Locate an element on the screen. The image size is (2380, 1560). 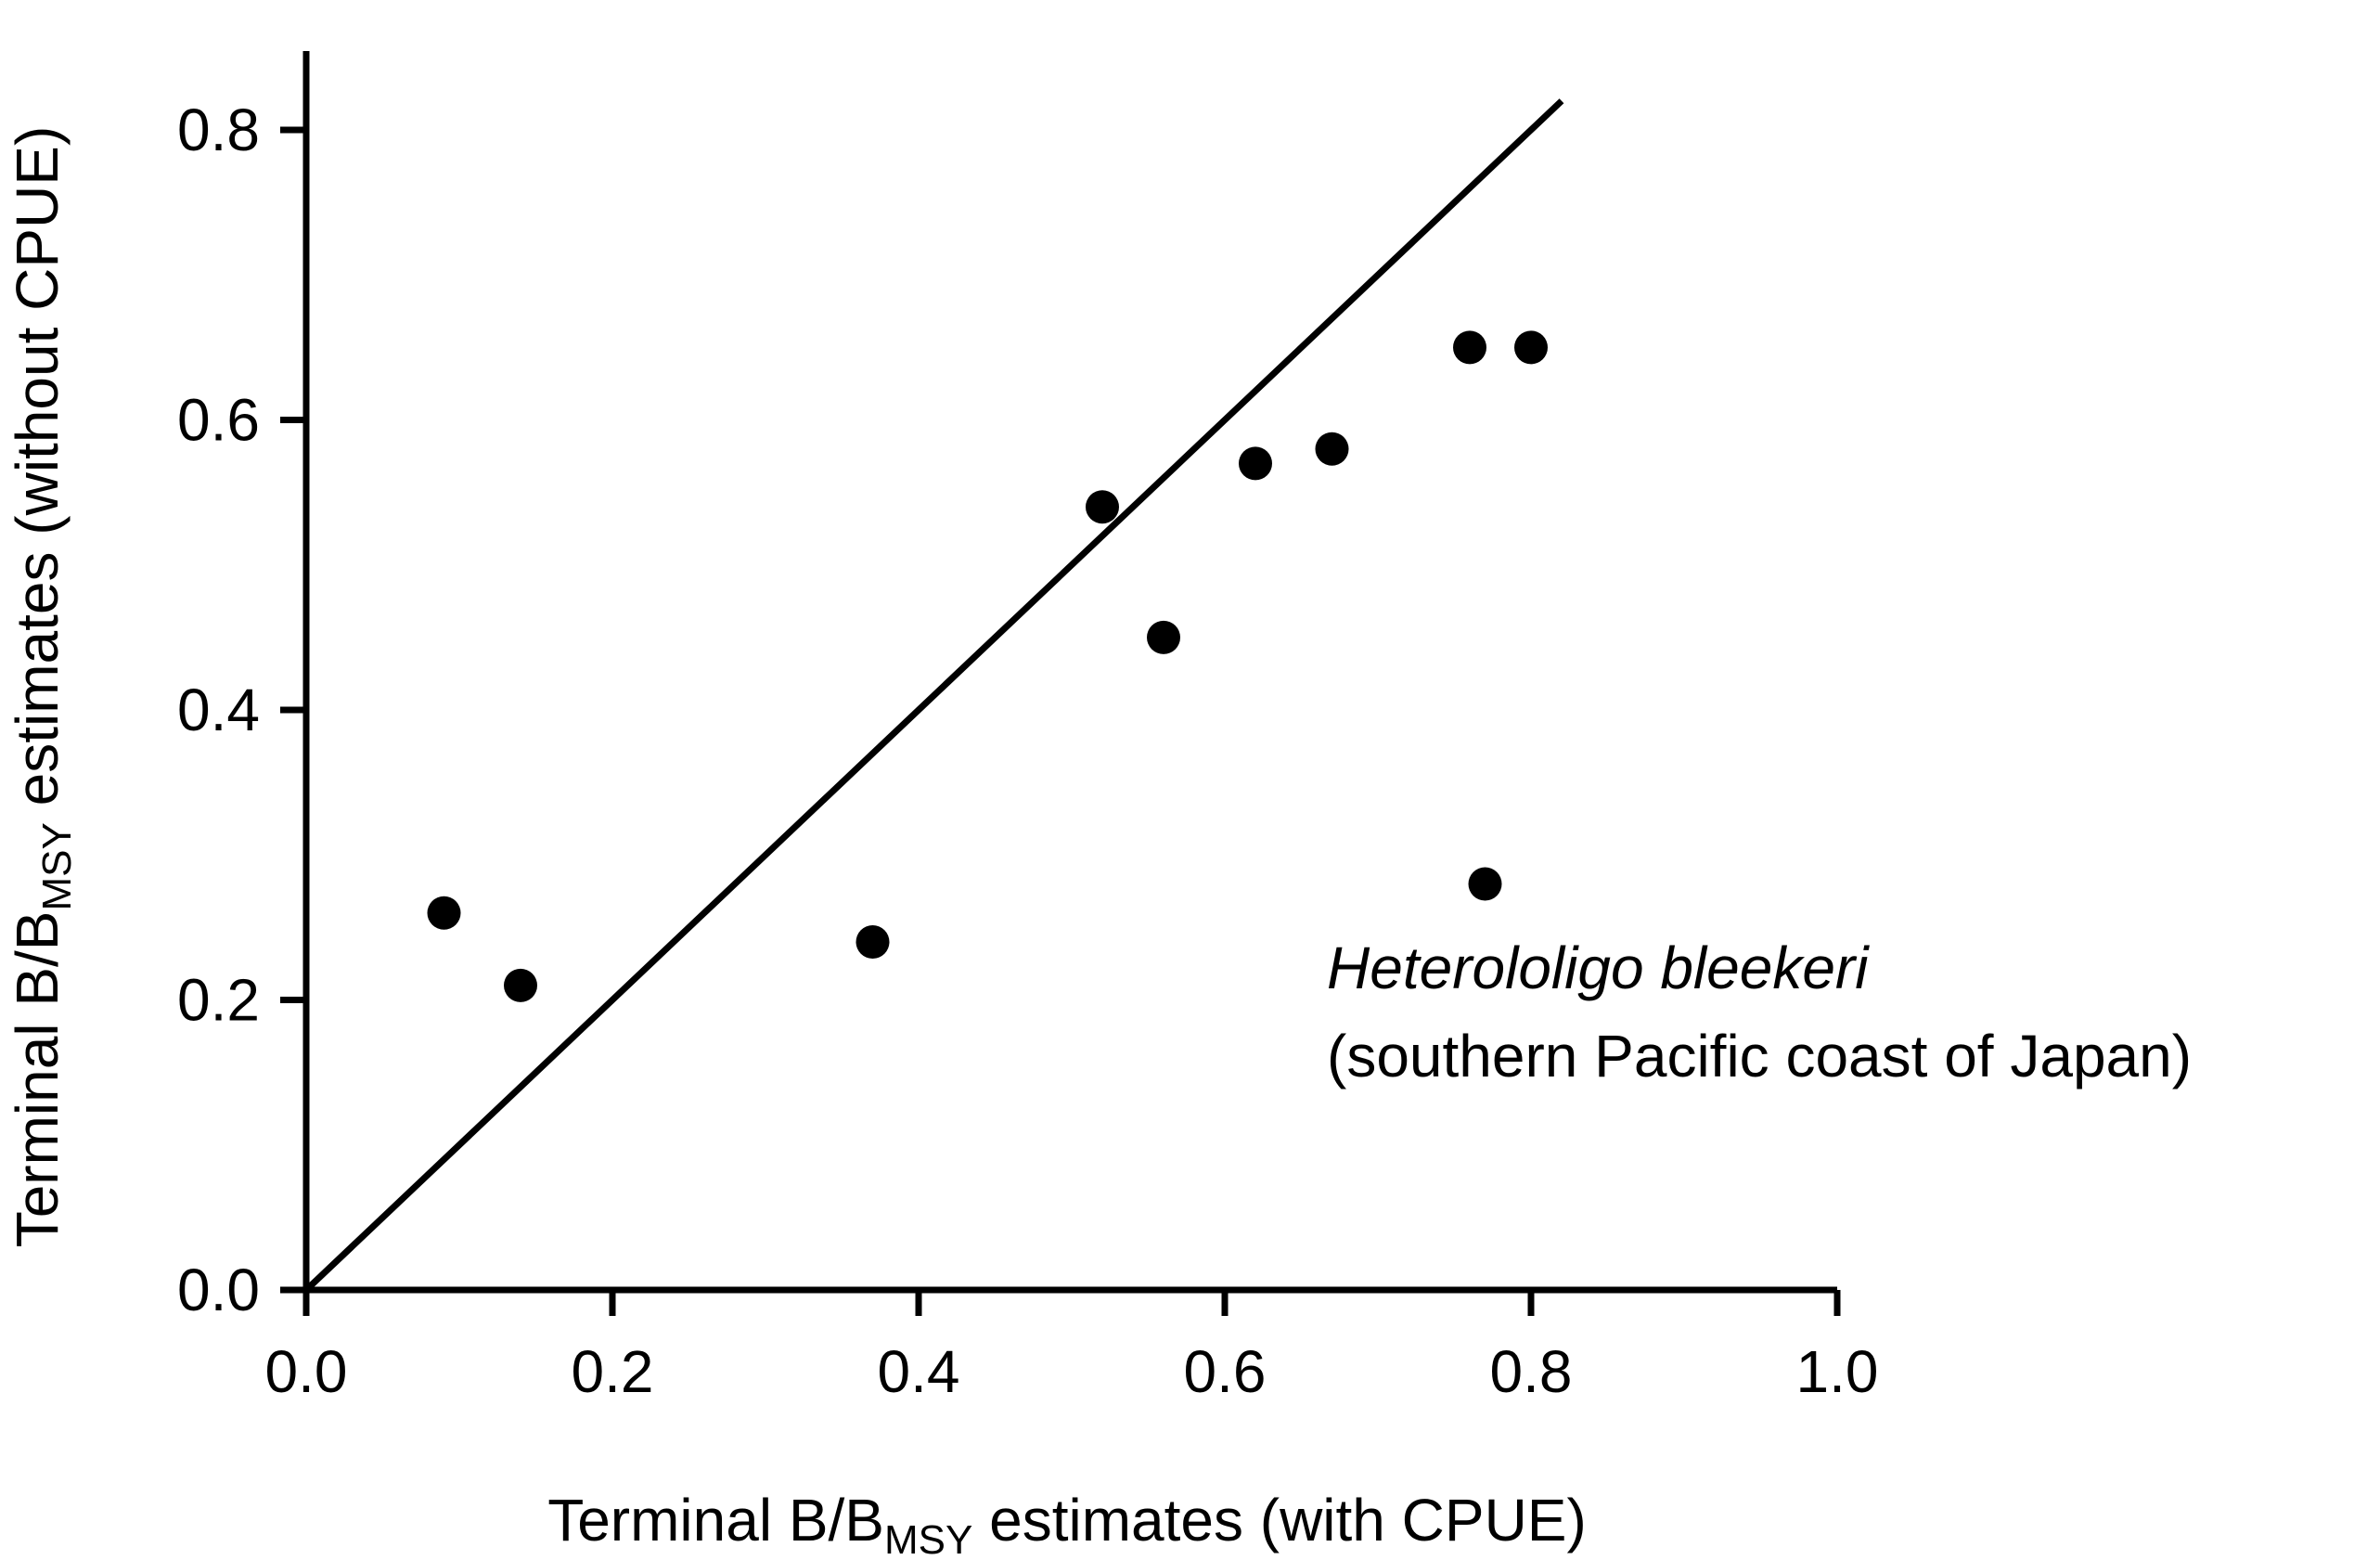
x-tick-label: 0.4 is located at coordinates (919, 1371).